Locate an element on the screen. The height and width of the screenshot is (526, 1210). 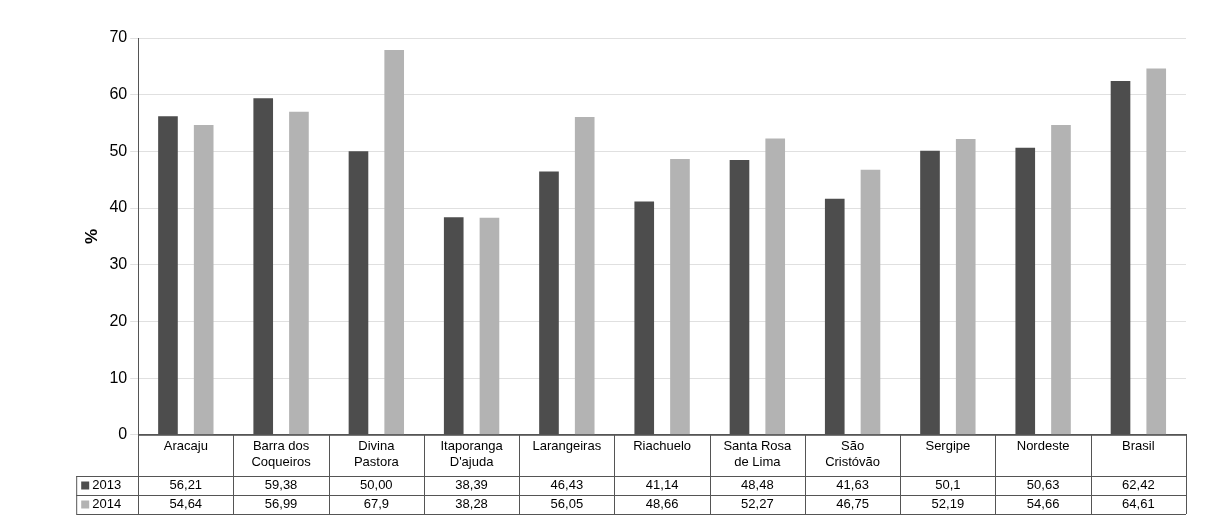
y-tick-label: 0 is located at coordinates (123, 434).